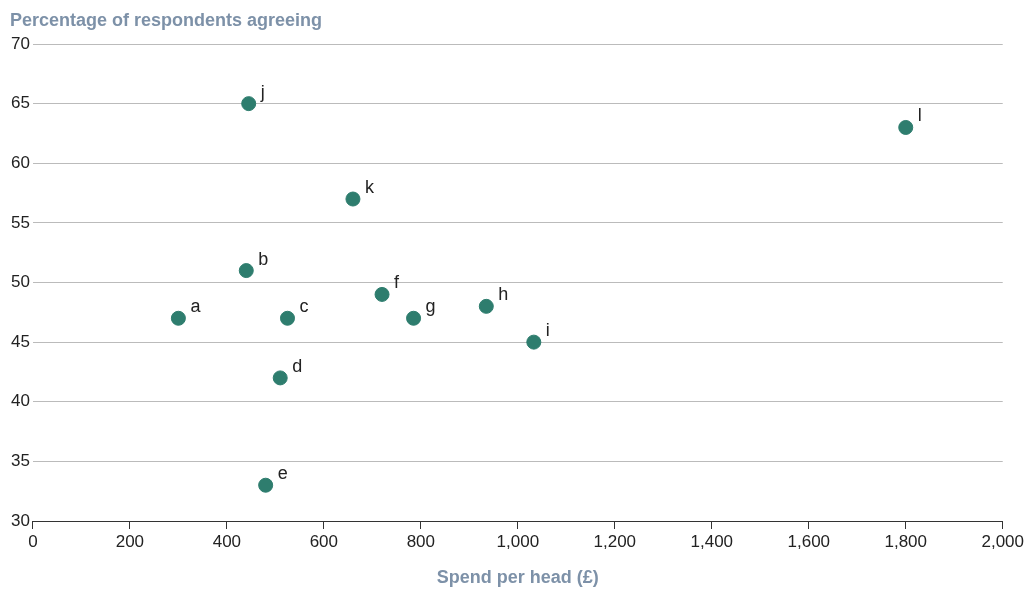 This screenshot has width=1035, height=601. What do you see at coordinates (262, 91) in the screenshot?
I see `annotation: j` at bounding box center [262, 91].